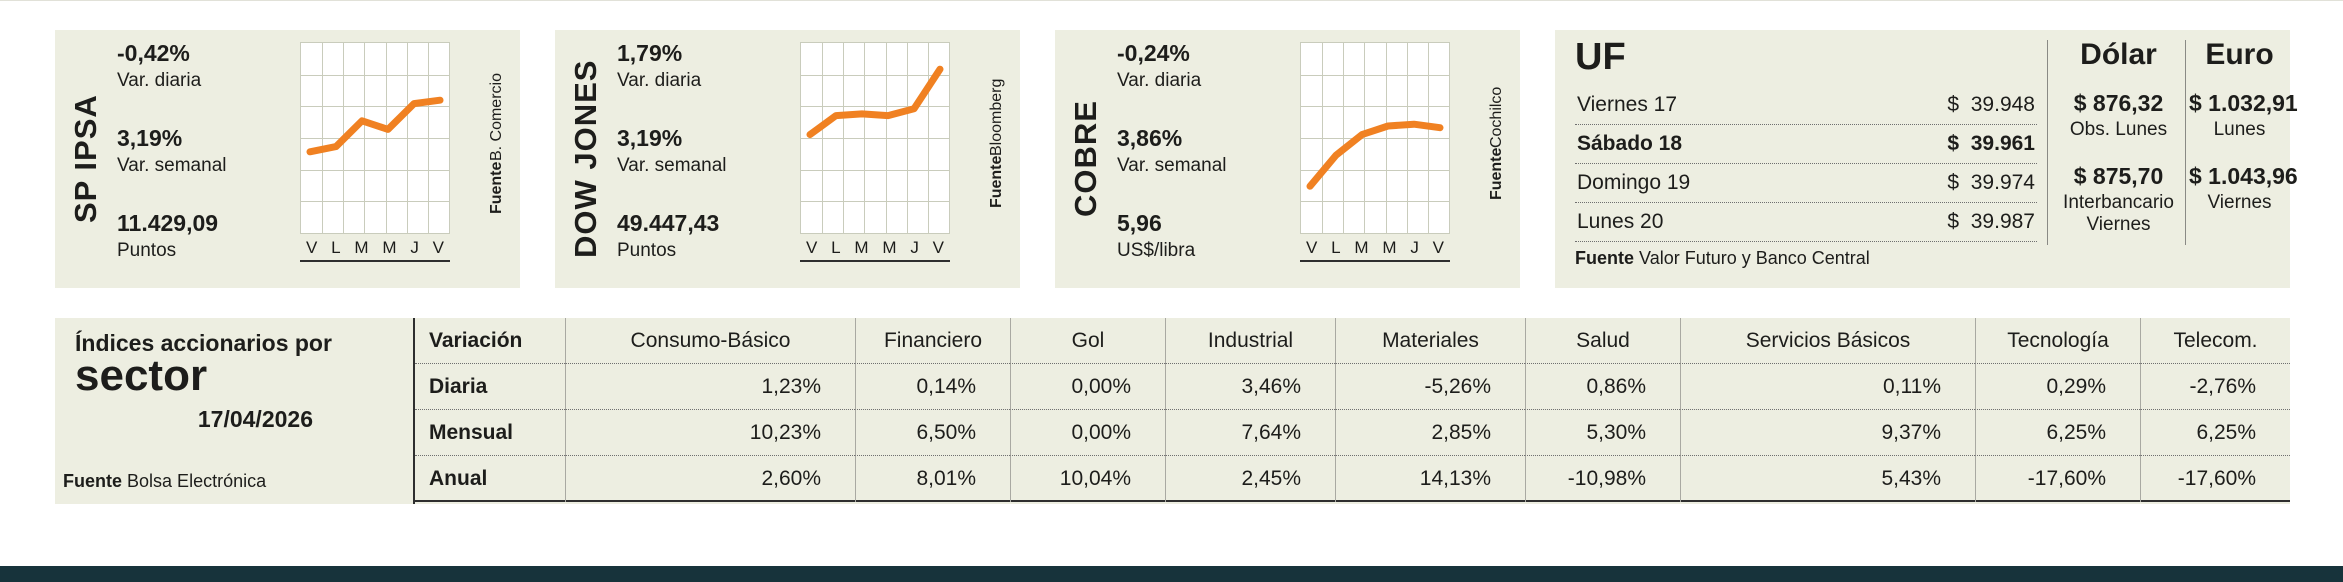  What do you see at coordinates (1171, 0) in the screenshot?
I see `top-rule` at bounding box center [1171, 0].